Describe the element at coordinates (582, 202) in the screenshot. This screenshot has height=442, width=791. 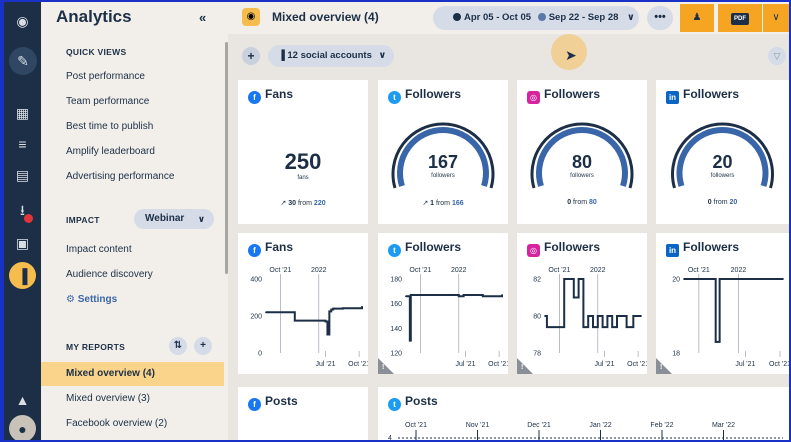
I see `stat-comparison: 0 from 80` at that location.